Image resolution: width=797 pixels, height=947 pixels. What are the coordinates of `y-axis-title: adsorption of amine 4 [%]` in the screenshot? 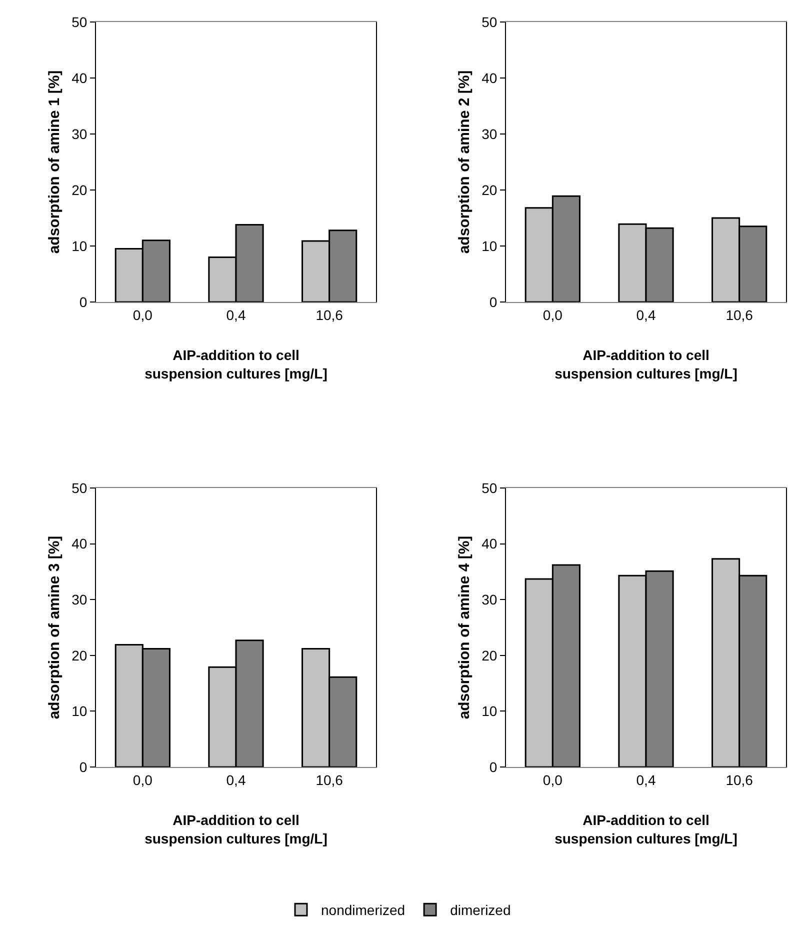 It's located at (464, 628).